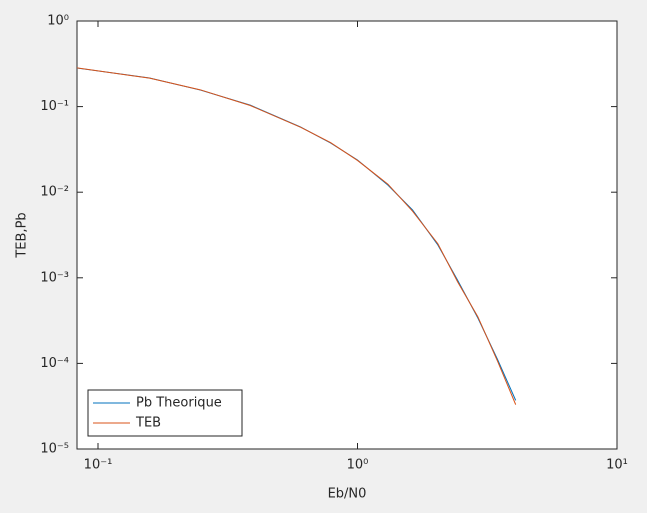  Describe the element at coordinates (617, 465) in the screenshot. I see `x-tick-label: 10¹` at that location.